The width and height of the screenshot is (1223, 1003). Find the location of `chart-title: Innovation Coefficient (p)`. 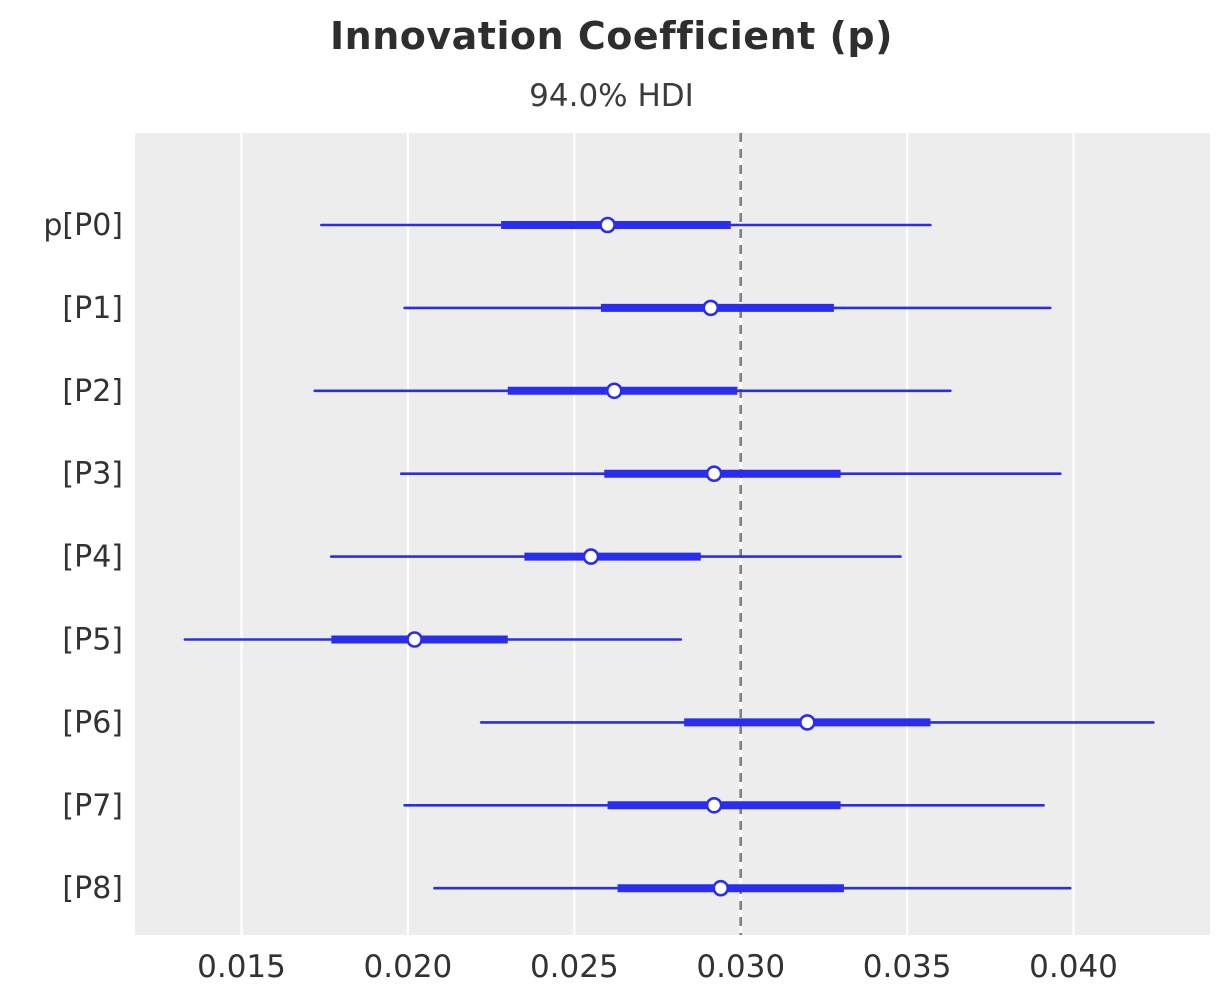

chart-title: Innovation Coefficient (p) is located at coordinates (611, 36).